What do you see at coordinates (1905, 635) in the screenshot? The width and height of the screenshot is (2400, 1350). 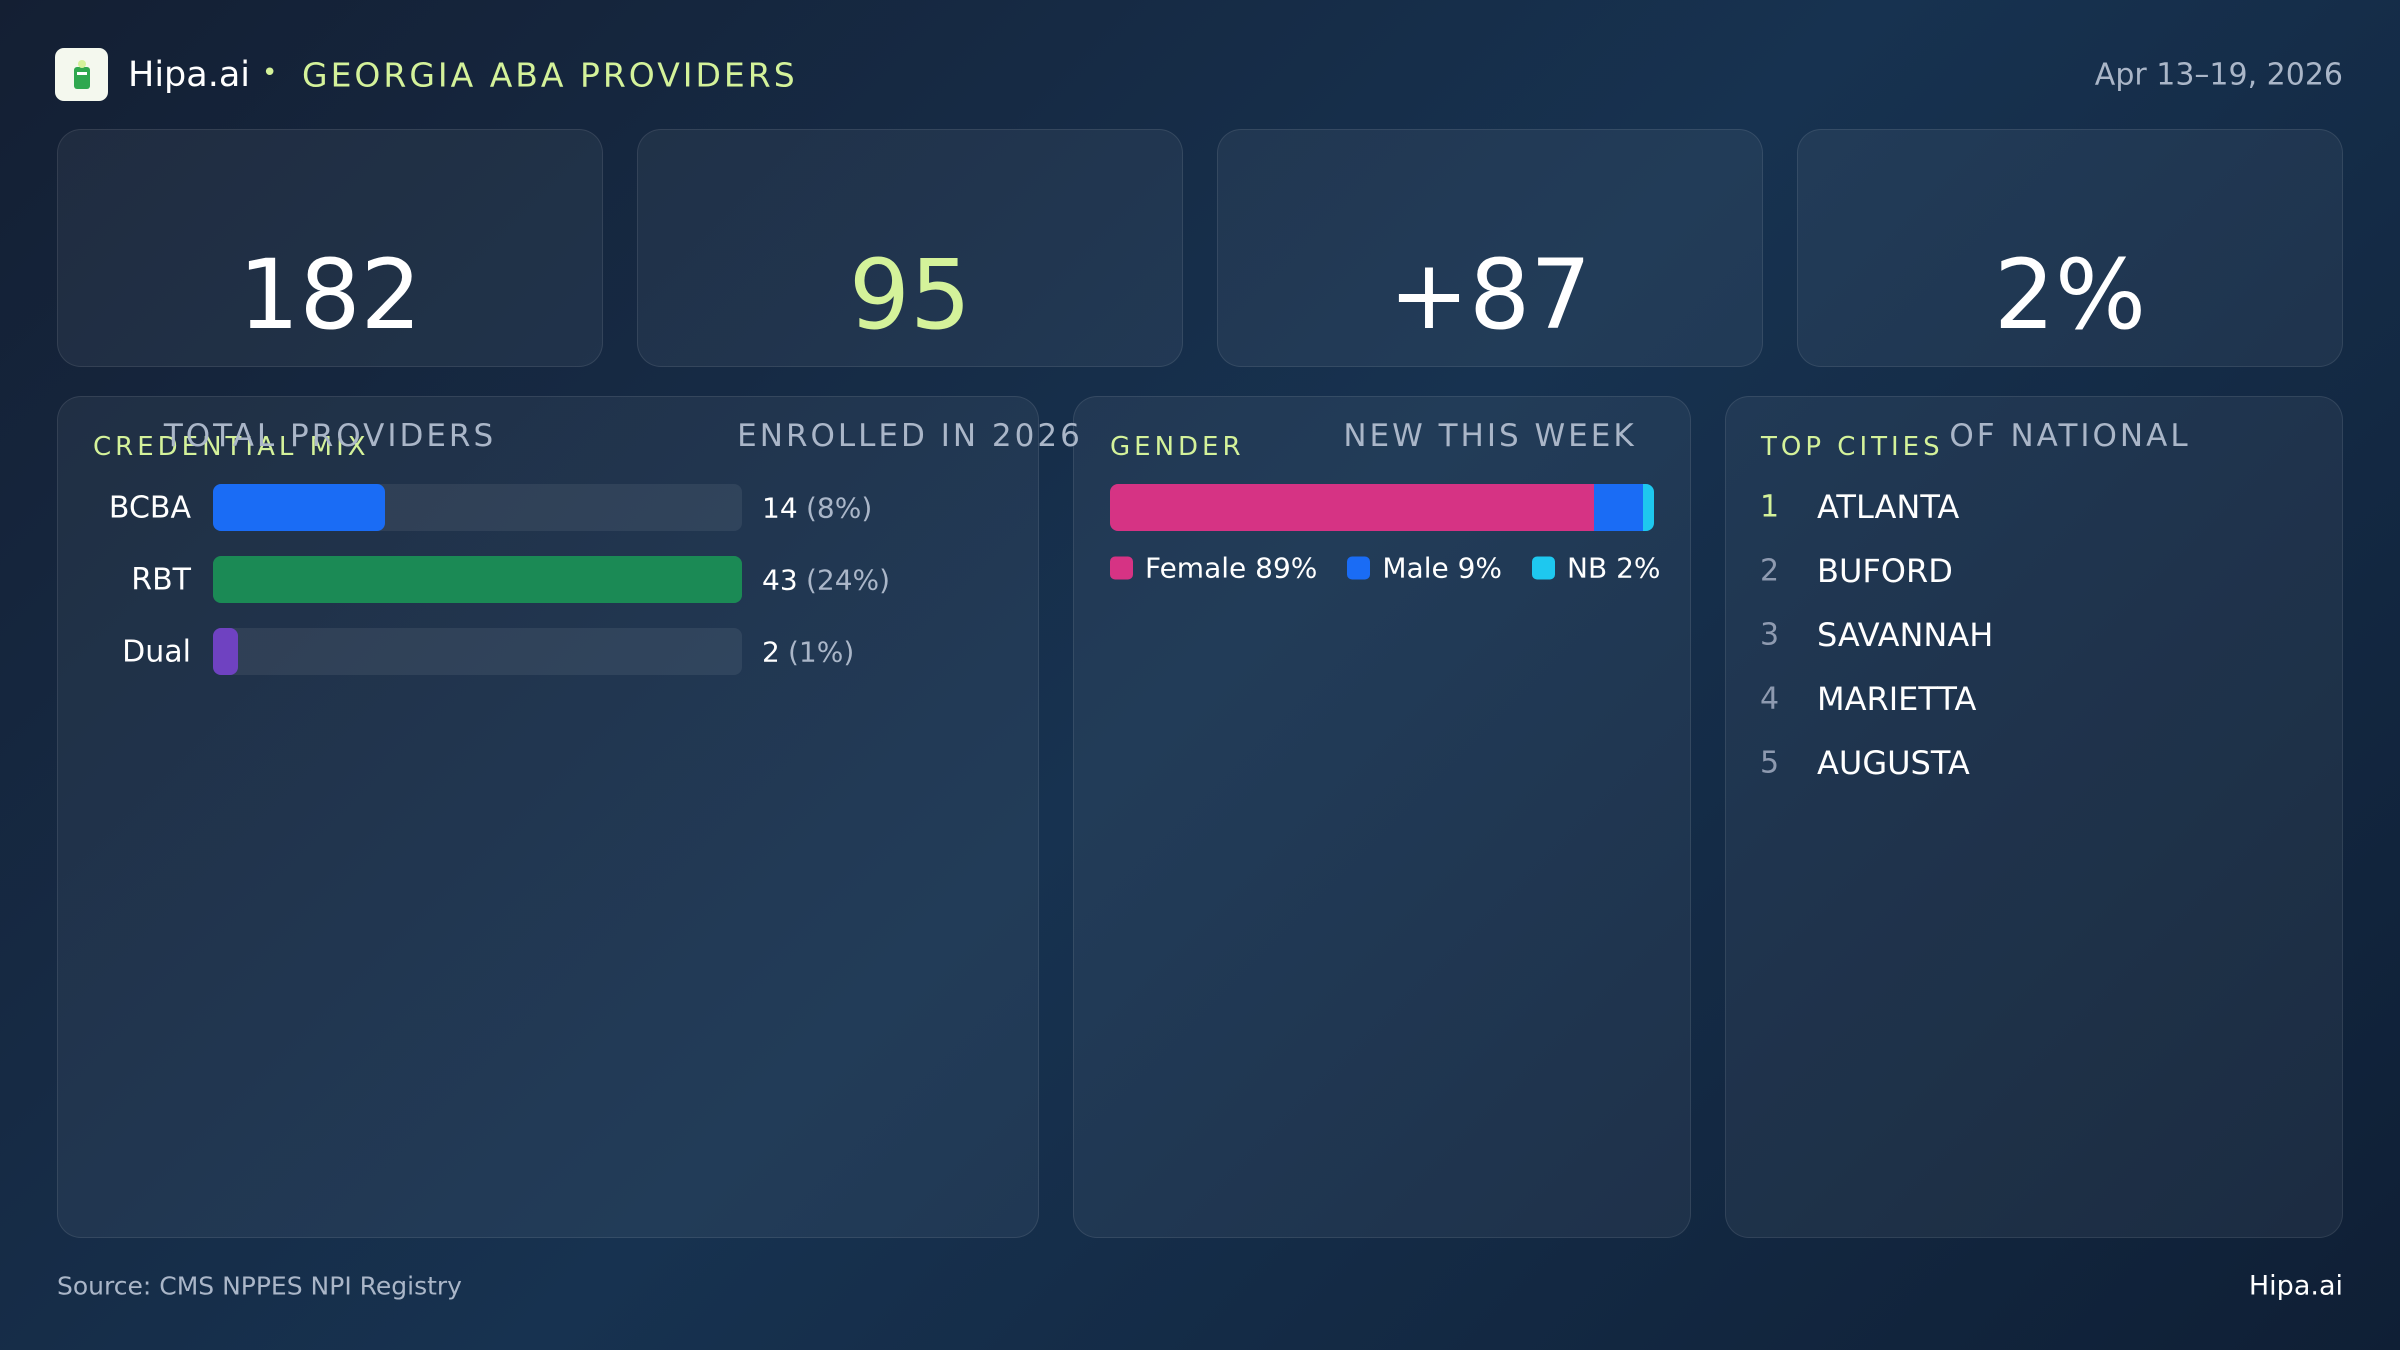 I see `city-name: SAVANNAH` at bounding box center [1905, 635].